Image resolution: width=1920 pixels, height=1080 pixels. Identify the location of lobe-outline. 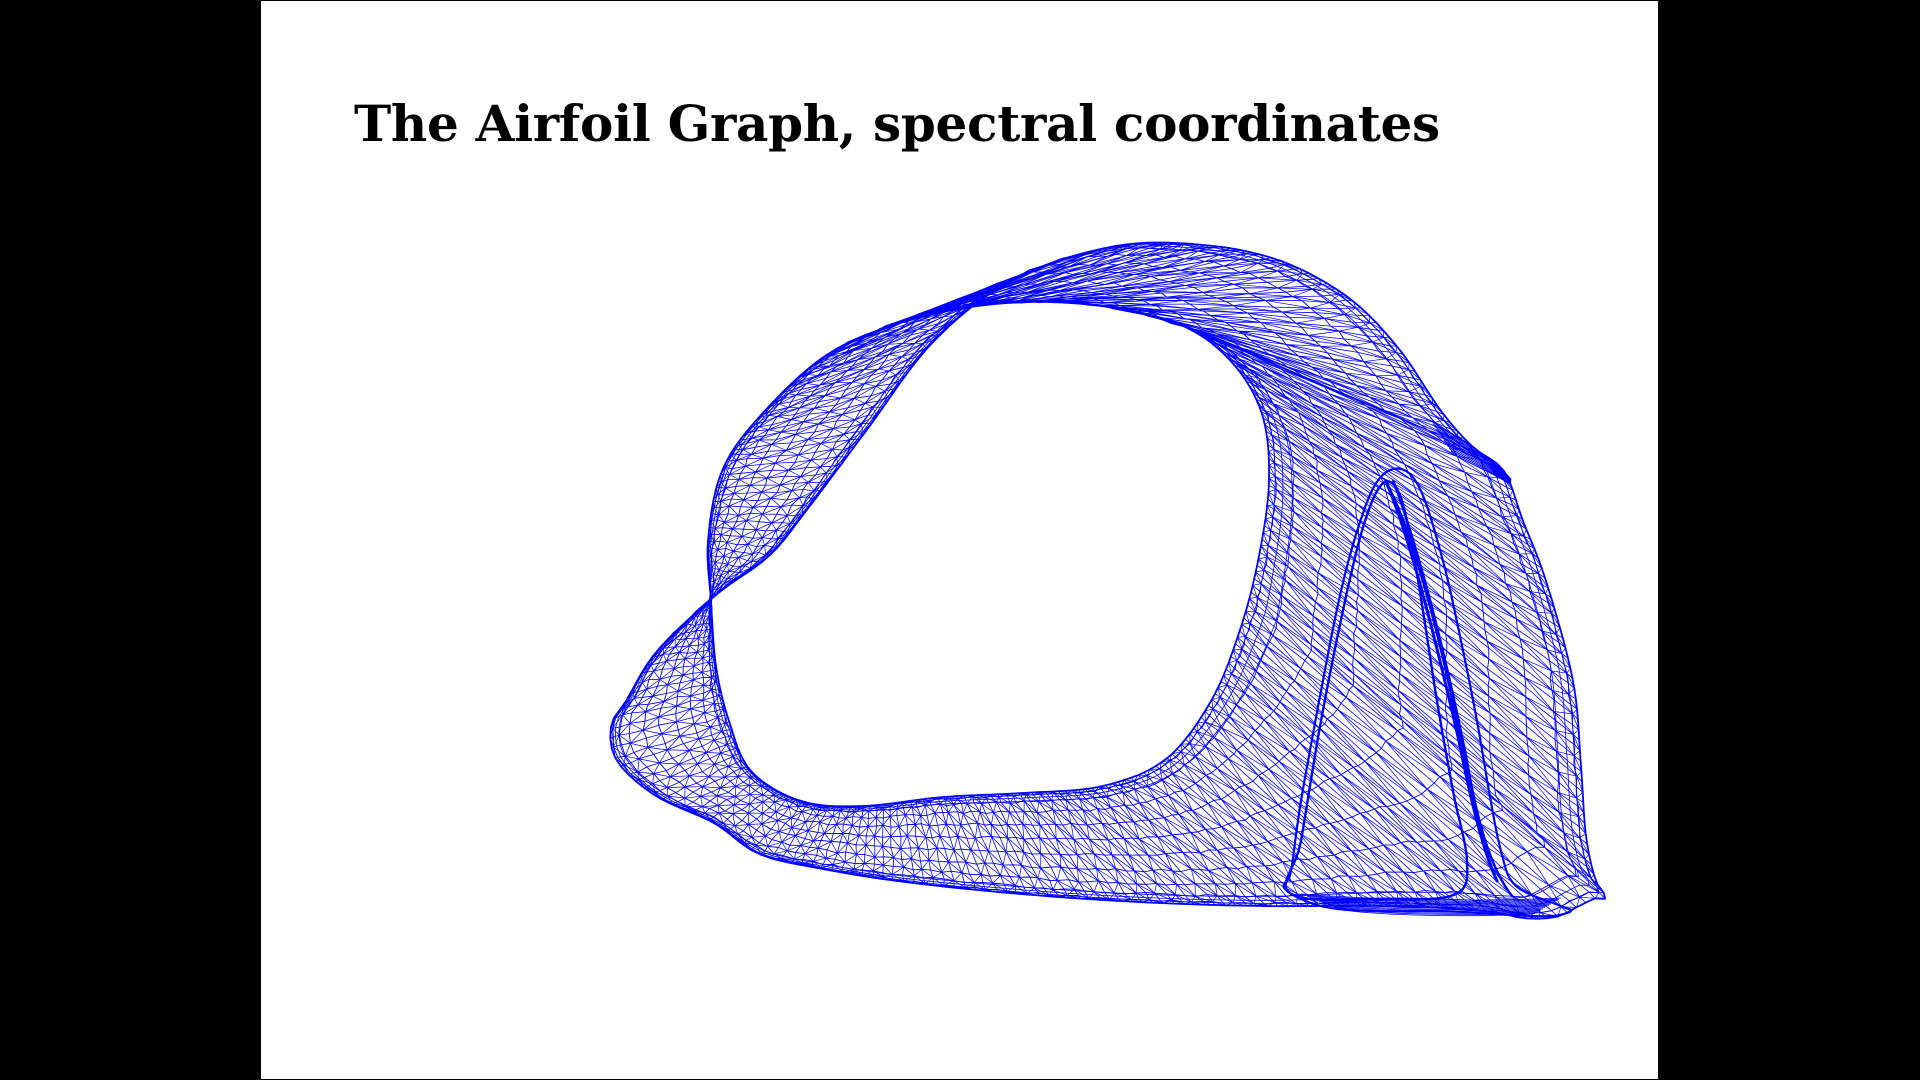
(1427, 692).